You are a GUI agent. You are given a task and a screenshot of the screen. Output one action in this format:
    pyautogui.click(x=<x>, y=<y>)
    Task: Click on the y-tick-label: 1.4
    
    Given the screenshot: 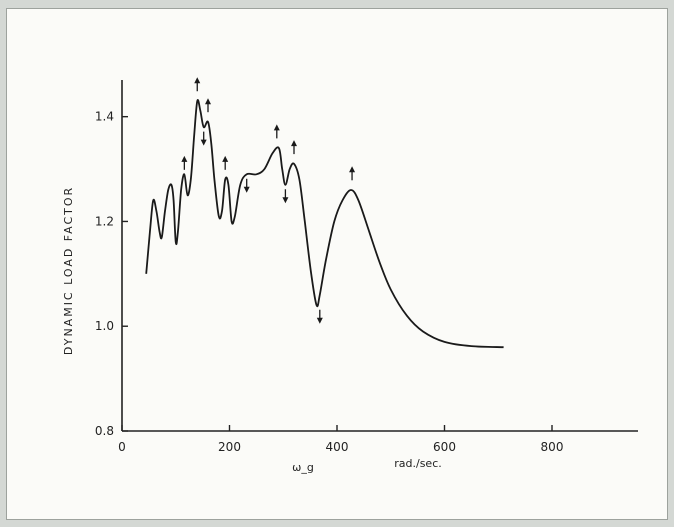 What is the action you would take?
    pyautogui.click(x=104, y=117)
    